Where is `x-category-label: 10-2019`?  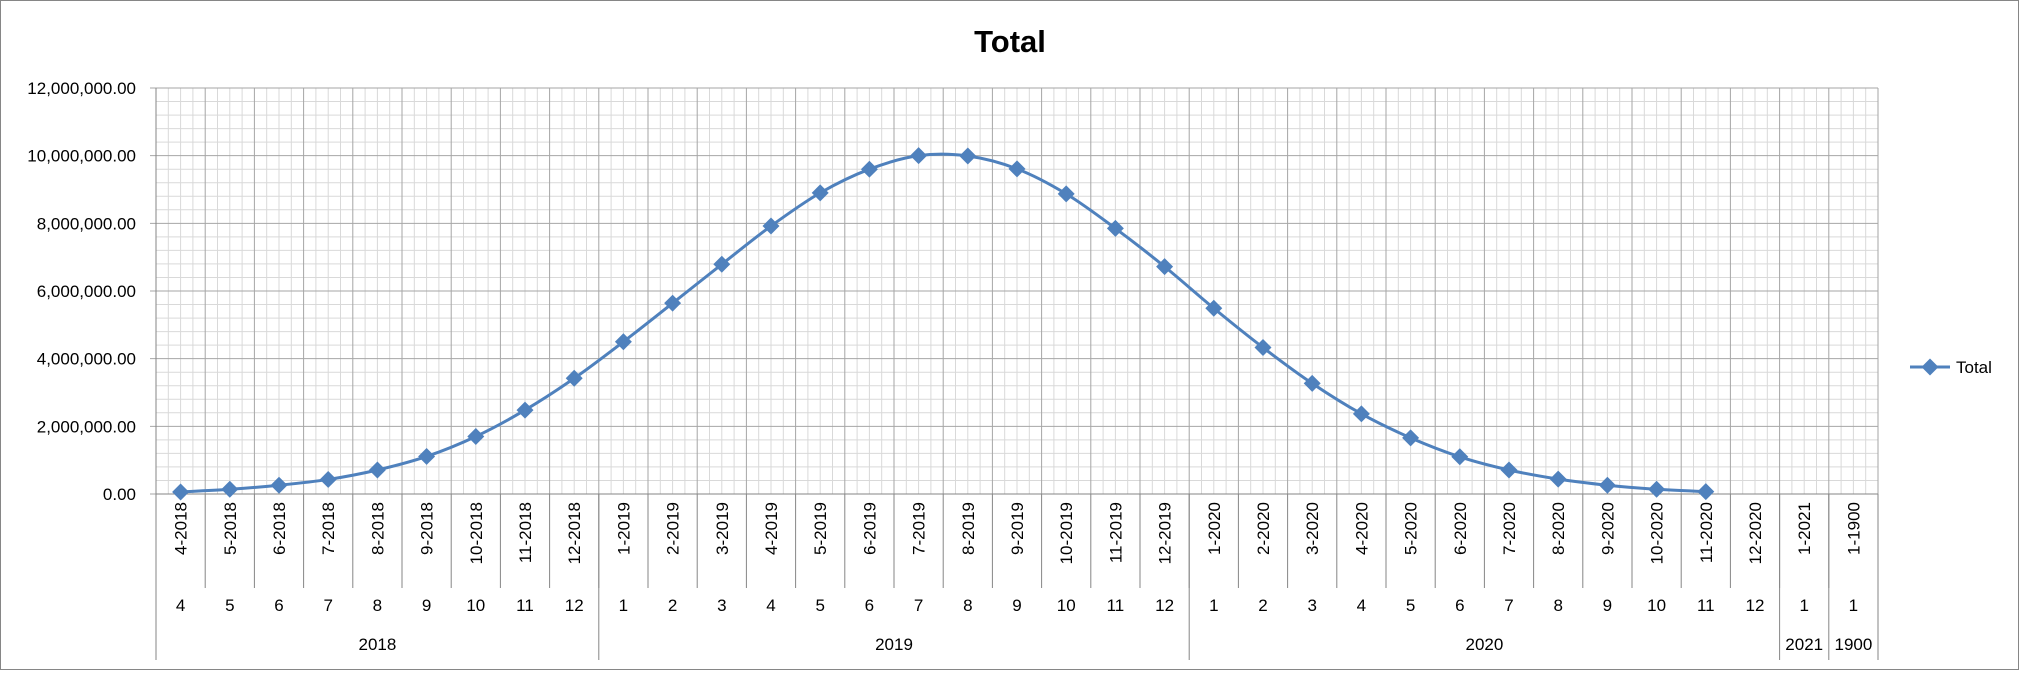 x-category-label: 10-2019 is located at coordinates (1066, 533).